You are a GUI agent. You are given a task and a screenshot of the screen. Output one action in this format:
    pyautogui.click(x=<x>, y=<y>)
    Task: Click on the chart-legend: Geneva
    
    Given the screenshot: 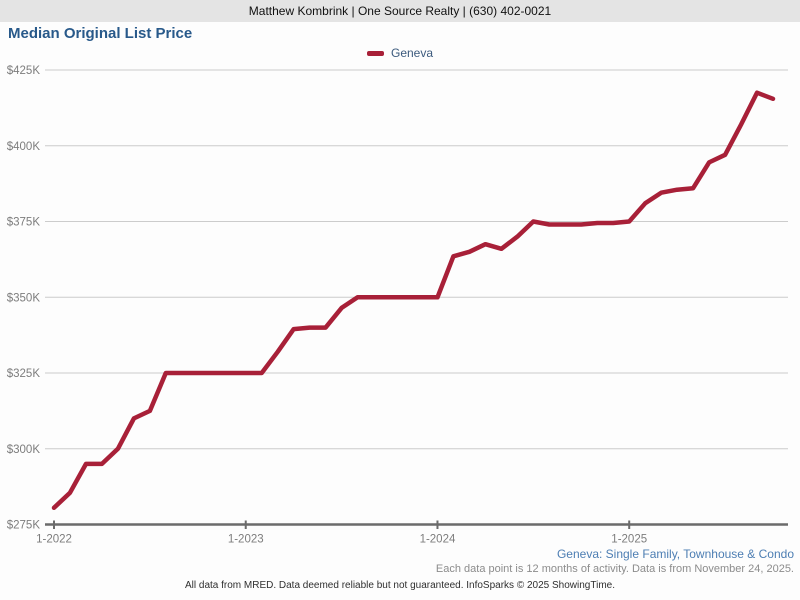 What is the action you would take?
    pyautogui.click(x=400, y=53)
    